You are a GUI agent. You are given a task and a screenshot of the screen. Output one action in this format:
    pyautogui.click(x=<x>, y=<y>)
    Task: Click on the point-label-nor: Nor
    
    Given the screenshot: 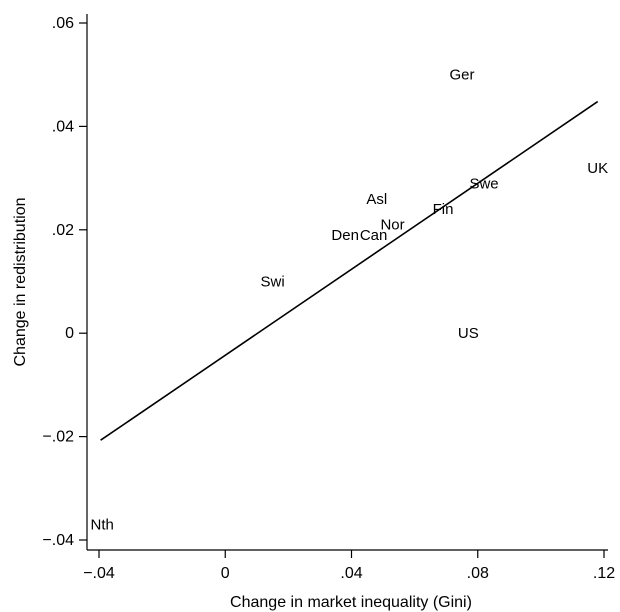 What is the action you would take?
    pyautogui.click(x=392, y=225)
    